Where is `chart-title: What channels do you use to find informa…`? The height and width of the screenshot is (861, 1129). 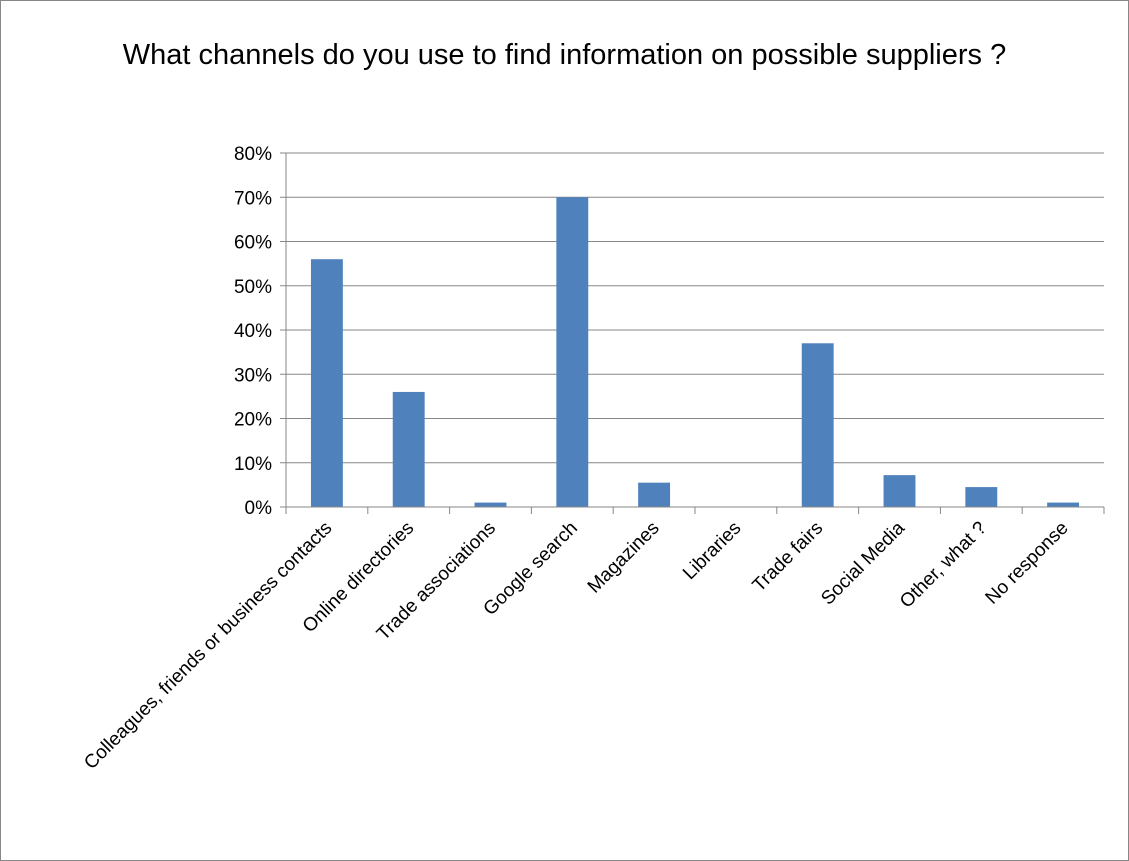 chart-title: What channels do you use to find informa… is located at coordinates (564, 55).